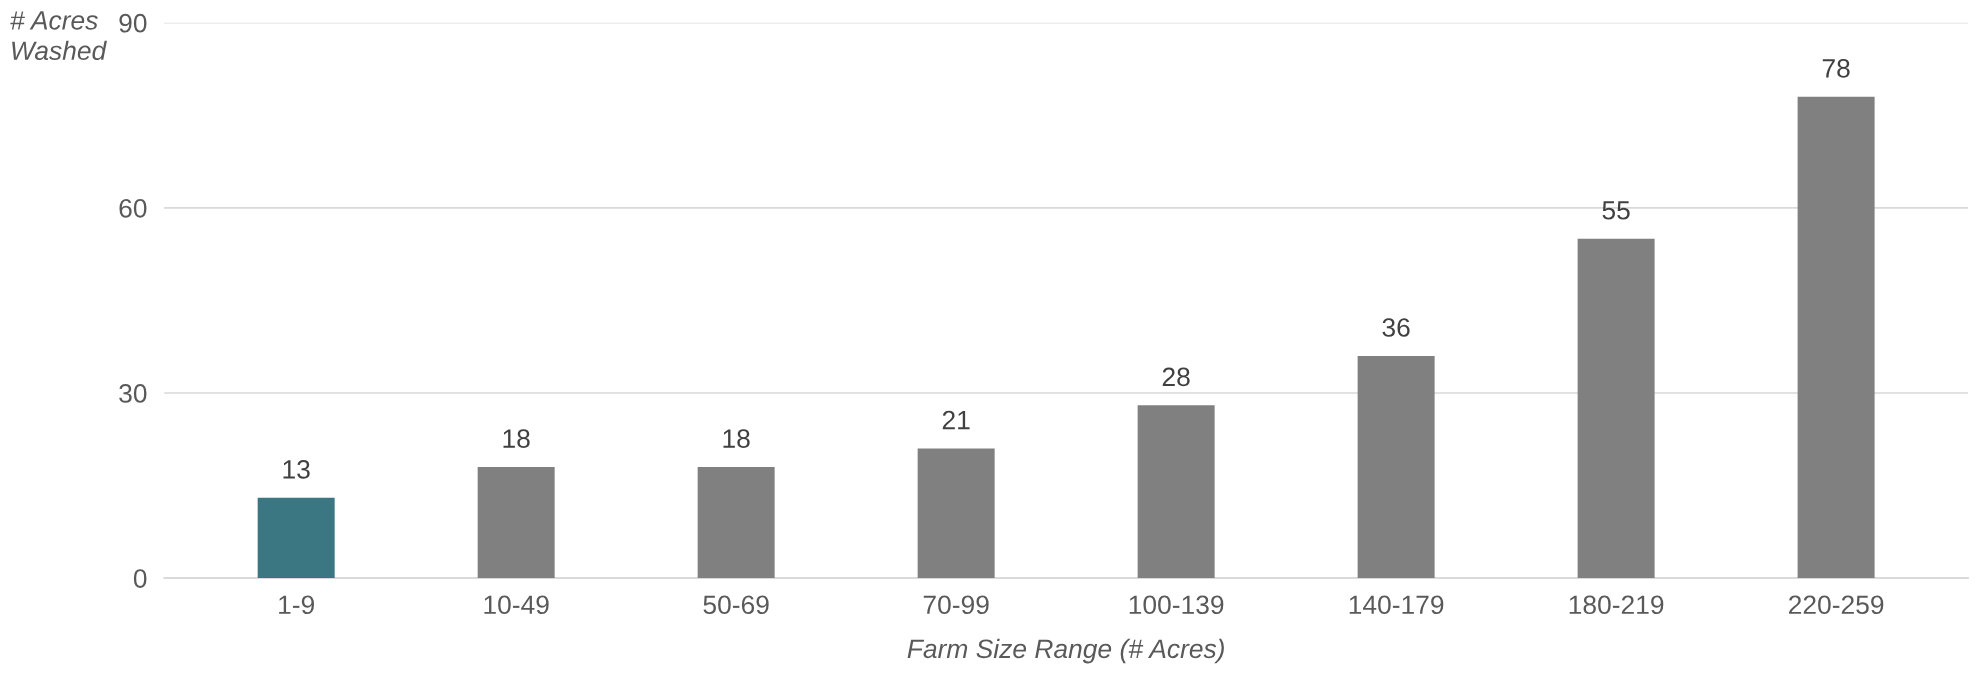 Image resolution: width=1978 pixels, height=689 pixels. I want to click on x-tick-label: 50-69, so click(736, 605).